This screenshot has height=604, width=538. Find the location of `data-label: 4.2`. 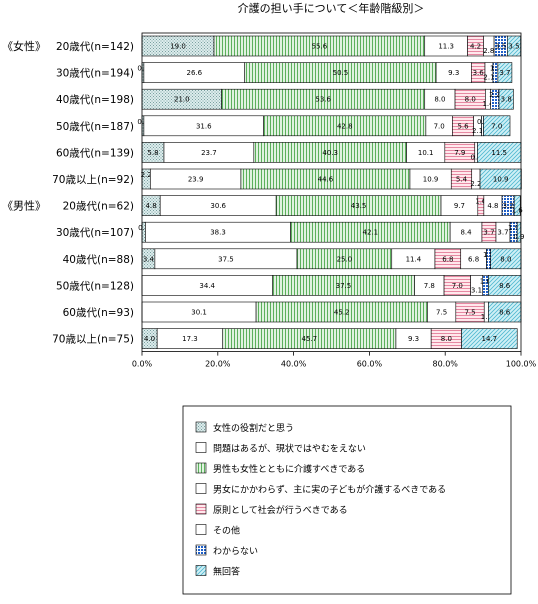

data-label: 4.2 is located at coordinates (475, 47).